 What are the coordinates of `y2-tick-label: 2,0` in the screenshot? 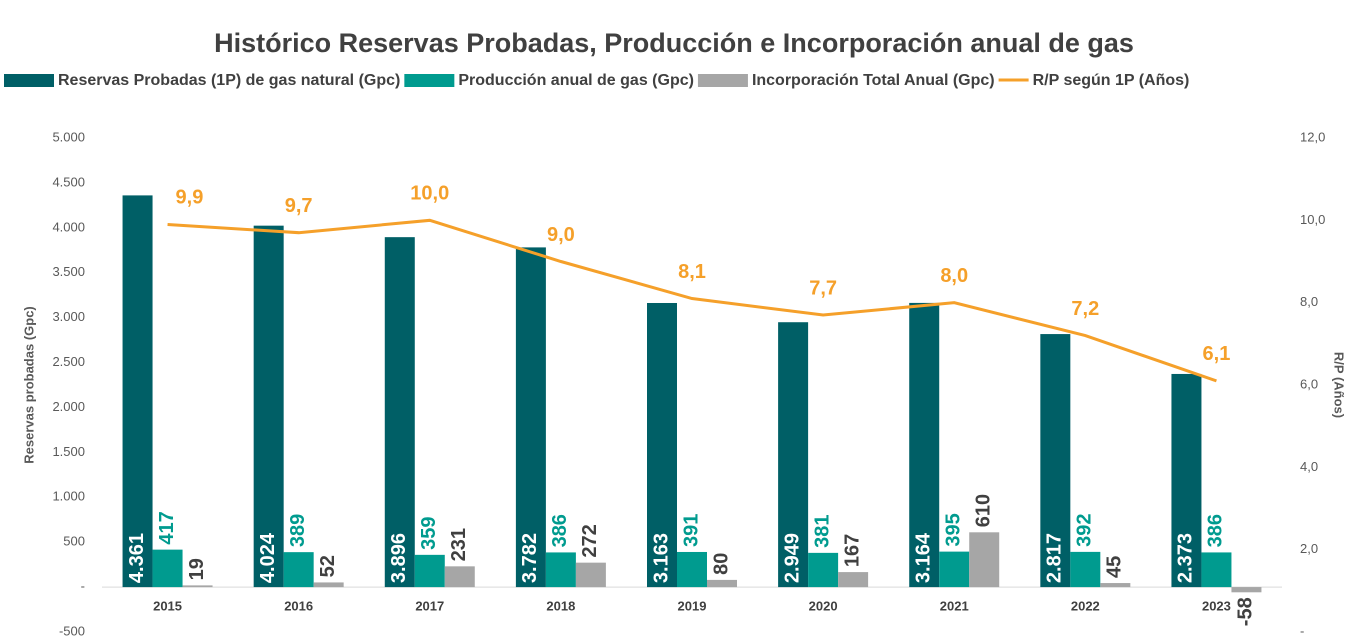 It's located at (1309, 548).